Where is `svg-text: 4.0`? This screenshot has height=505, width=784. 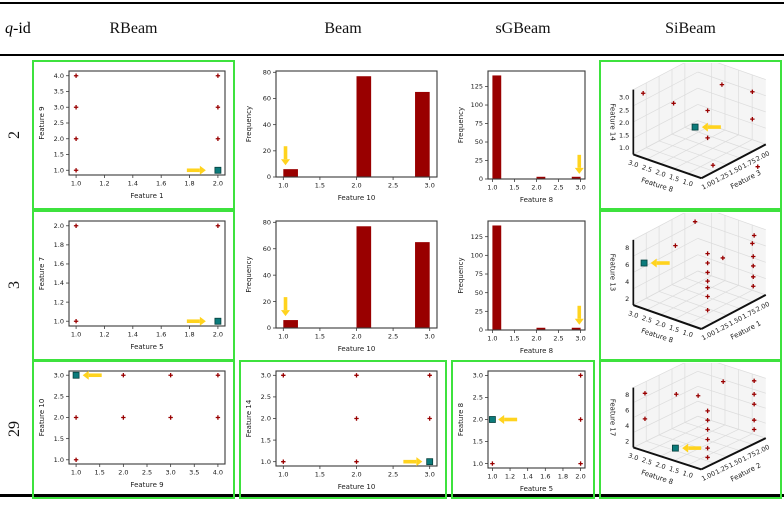
svg-text: 4.0 is located at coordinates (59, 75).